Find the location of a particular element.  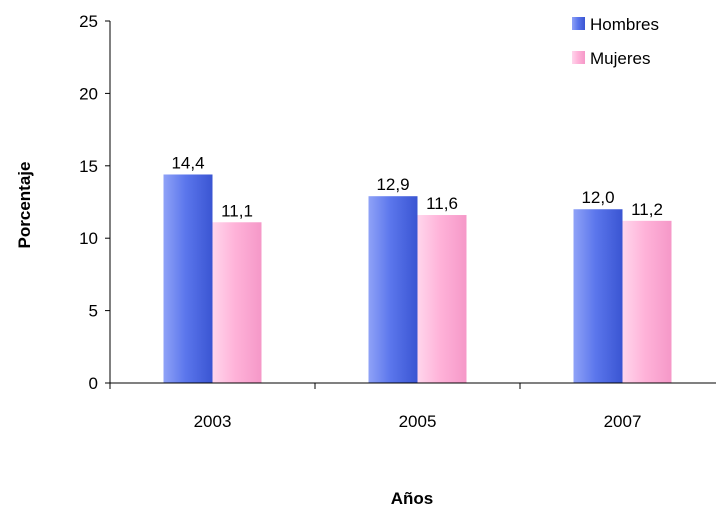

x-ticks: 2003 2005 2007 is located at coordinates (375, 407).